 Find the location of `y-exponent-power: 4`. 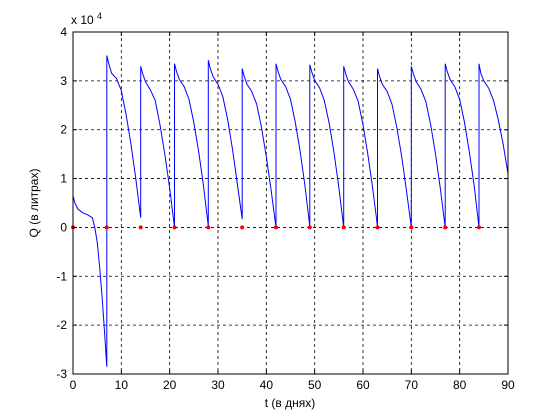

y-exponent-power: 4 is located at coordinates (99, 16).